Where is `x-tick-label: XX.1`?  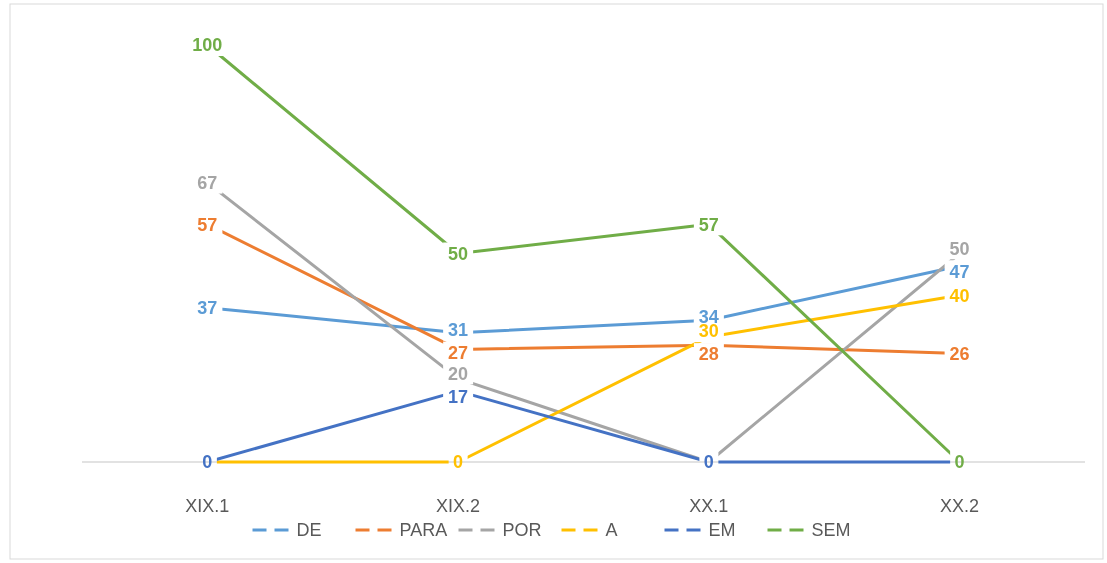
x-tick-label: XX.1 is located at coordinates (709, 506).